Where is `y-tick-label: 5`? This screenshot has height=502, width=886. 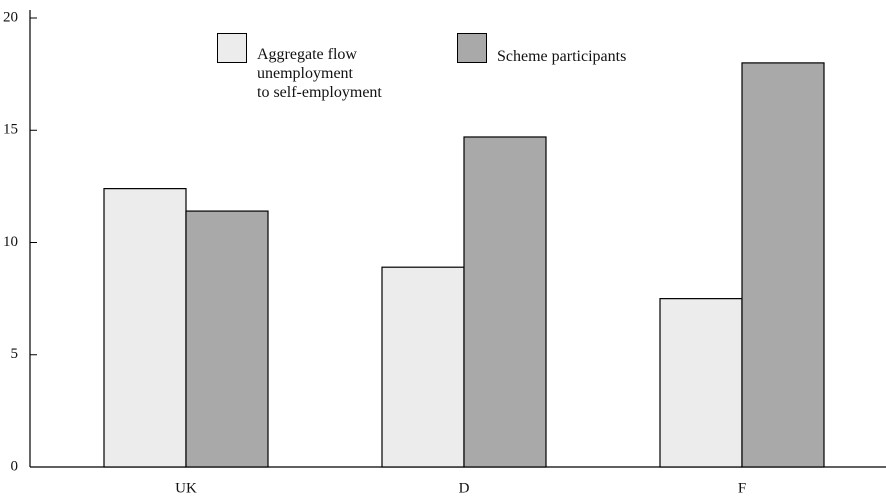
y-tick-label: 5 is located at coordinates (15, 354).